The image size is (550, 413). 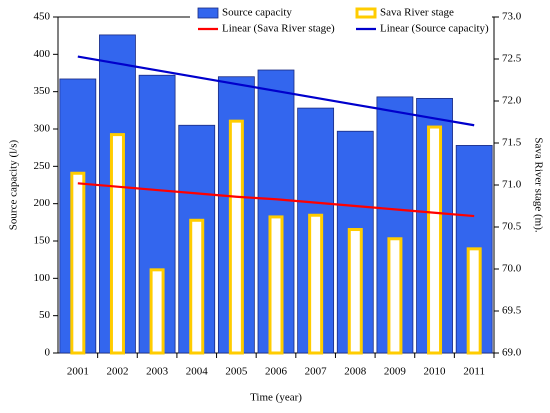 I want to click on x-tick-label: 2007, so click(x=316, y=372).